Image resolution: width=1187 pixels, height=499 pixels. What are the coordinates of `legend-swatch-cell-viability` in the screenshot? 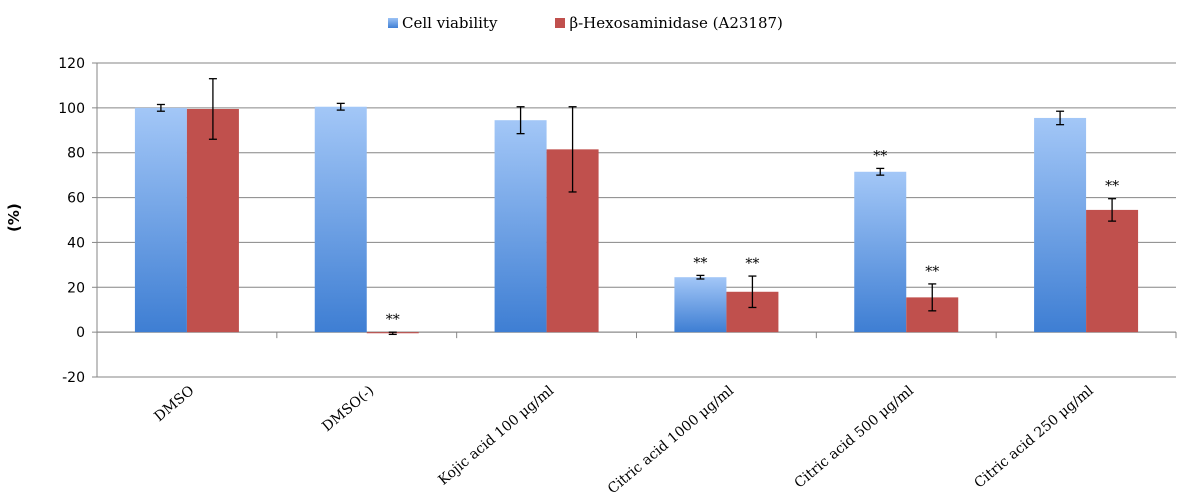 It's located at (393, 23).